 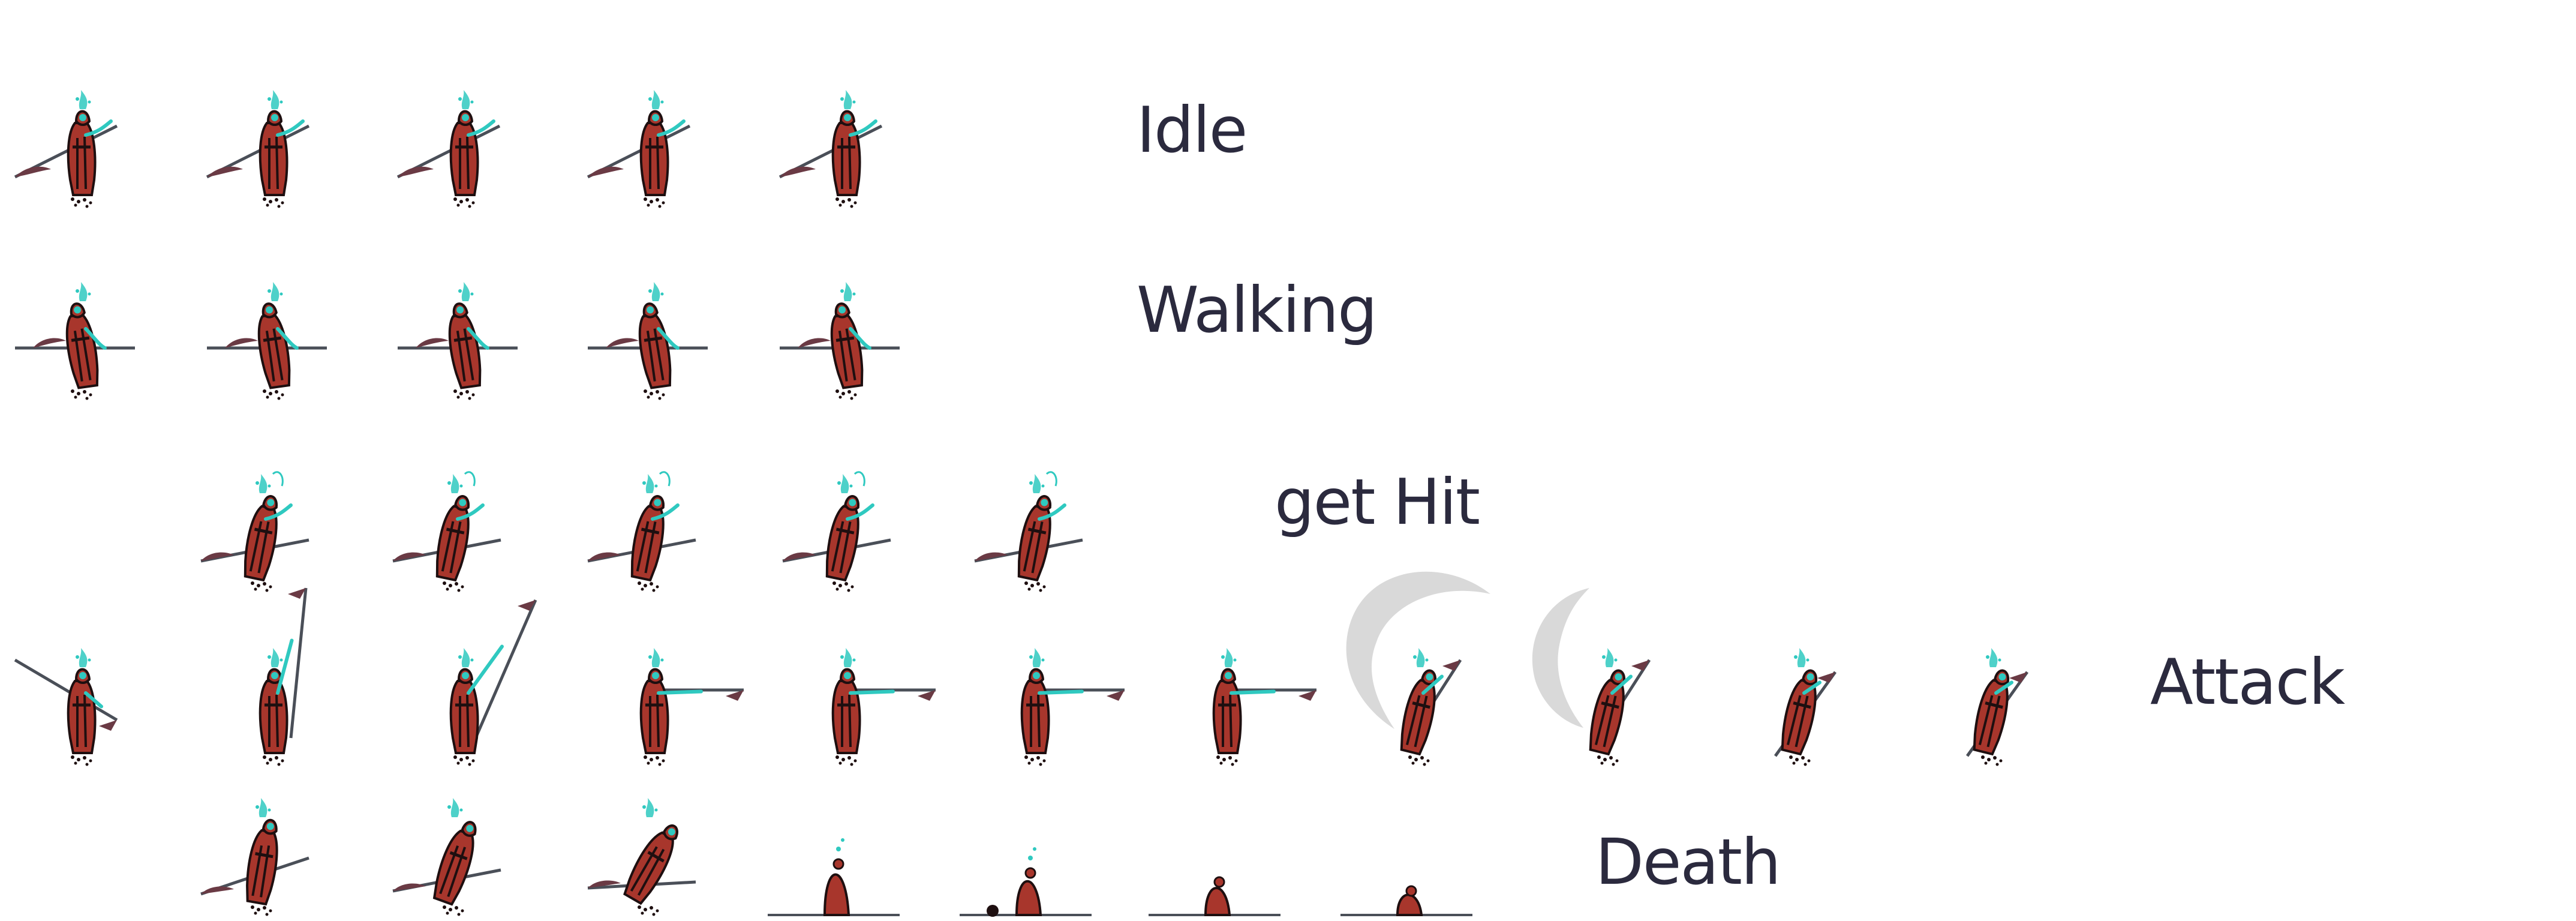 What do you see at coordinates (1378, 502) in the screenshot?
I see `animation-label-get-hit: get Hit` at bounding box center [1378, 502].